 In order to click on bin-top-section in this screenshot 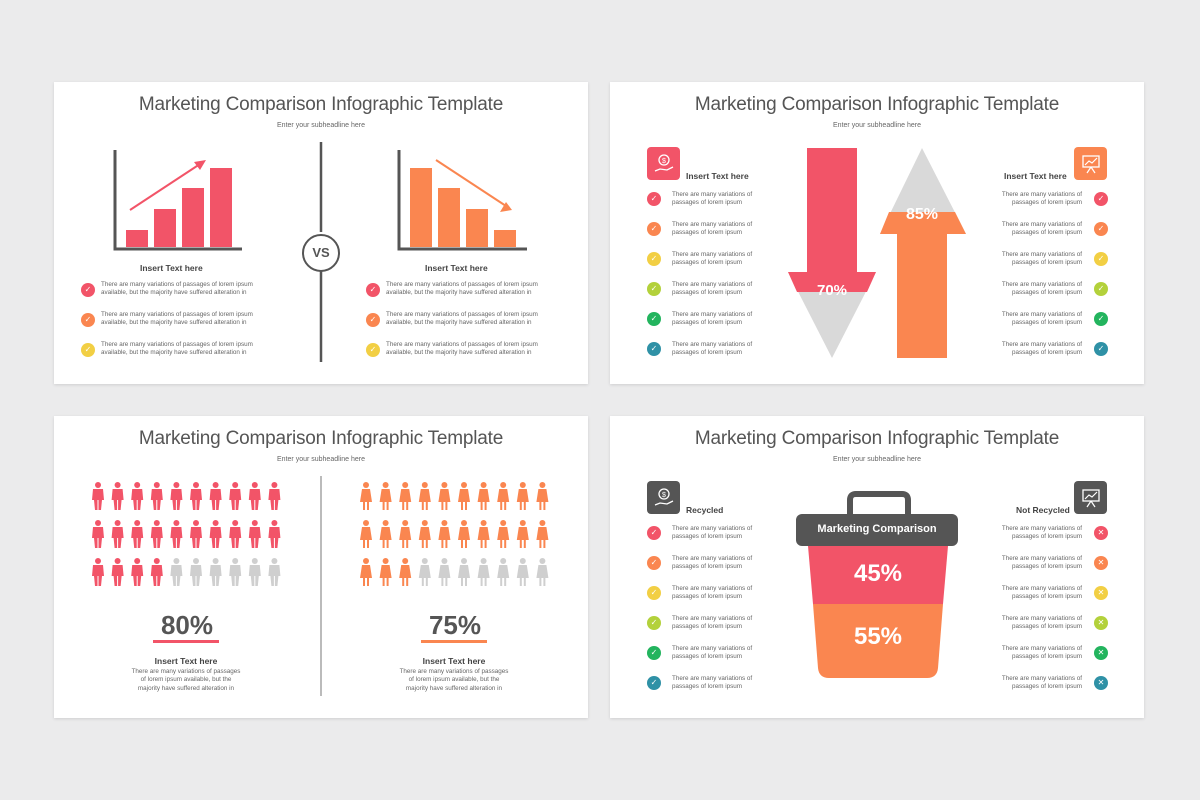, I will do `click(878, 575)`.